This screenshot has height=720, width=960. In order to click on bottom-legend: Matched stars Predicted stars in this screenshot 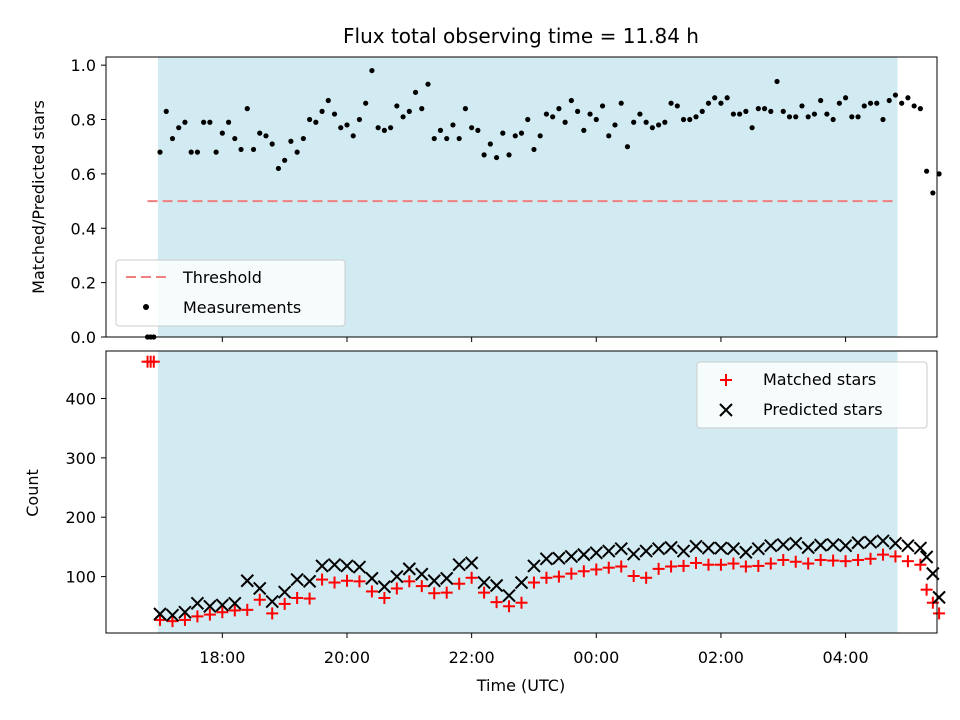, I will do `click(812, 395)`.